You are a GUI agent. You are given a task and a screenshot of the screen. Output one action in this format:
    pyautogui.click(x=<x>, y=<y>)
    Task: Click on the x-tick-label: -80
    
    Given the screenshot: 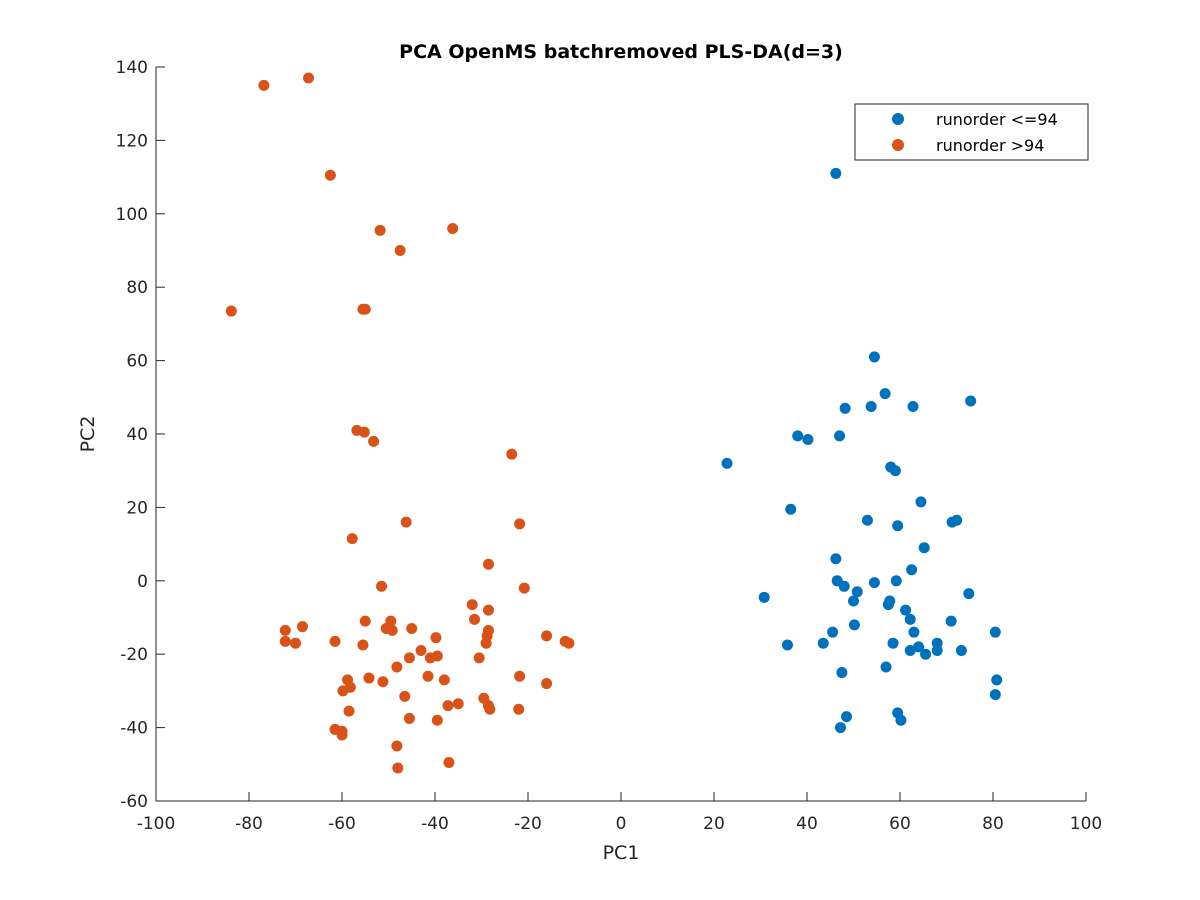 What is the action you would take?
    pyautogui.click(x=249, y=824)
    